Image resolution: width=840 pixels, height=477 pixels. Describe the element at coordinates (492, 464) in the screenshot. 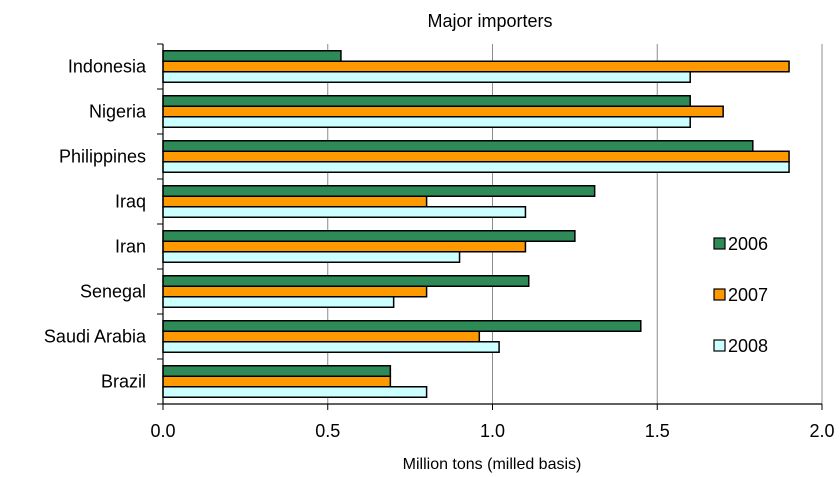

I see `x-axis-label: Million tons (milled basis)` at that location.